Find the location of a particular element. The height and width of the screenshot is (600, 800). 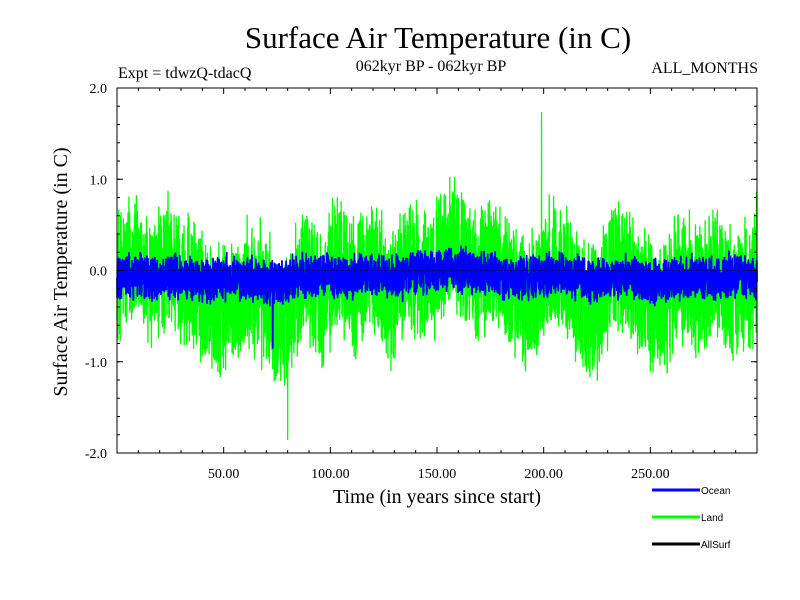

chart-title: Surface Air Temperature (in C) is located at coordinates (438, 37).